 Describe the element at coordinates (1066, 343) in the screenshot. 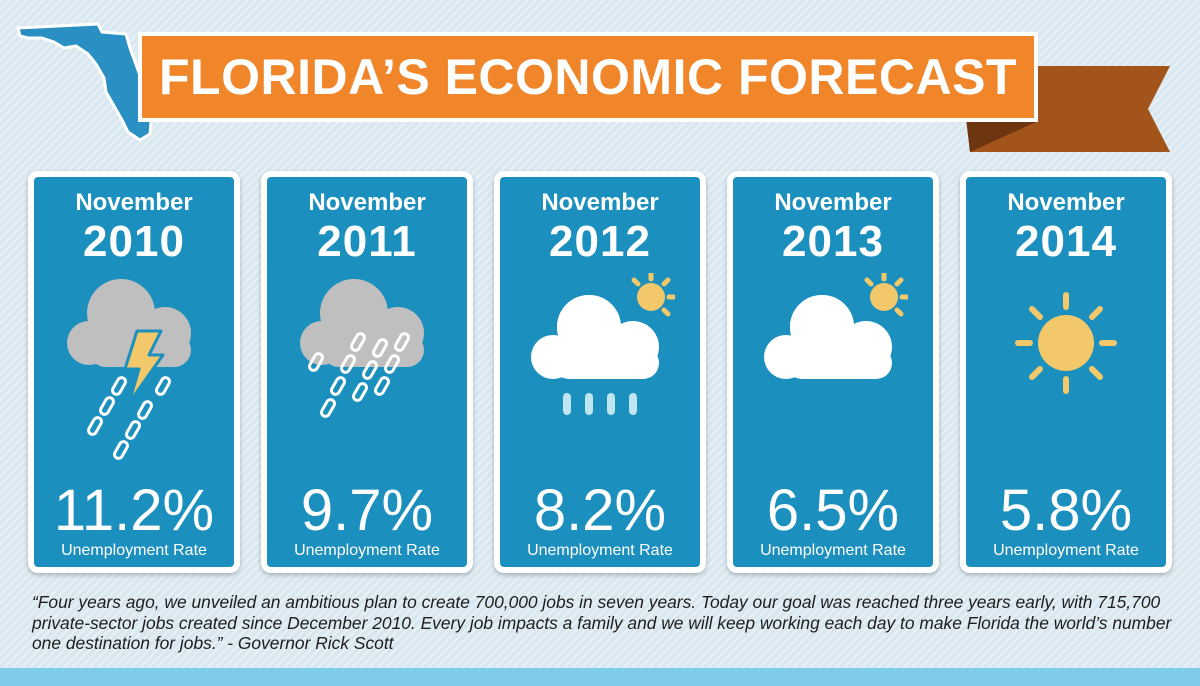

I see `sun-icon` at that location.